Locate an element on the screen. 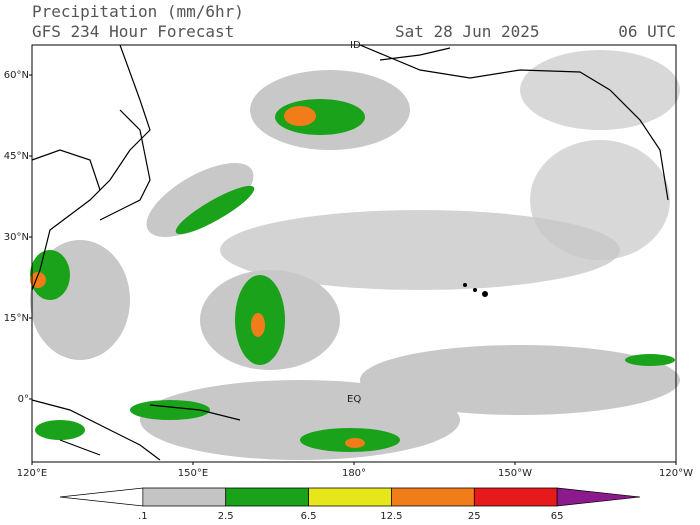 Image resolution: width=700 pixels, height=525 pixels. time: 06 UTC is located at coordinates (647, 31).